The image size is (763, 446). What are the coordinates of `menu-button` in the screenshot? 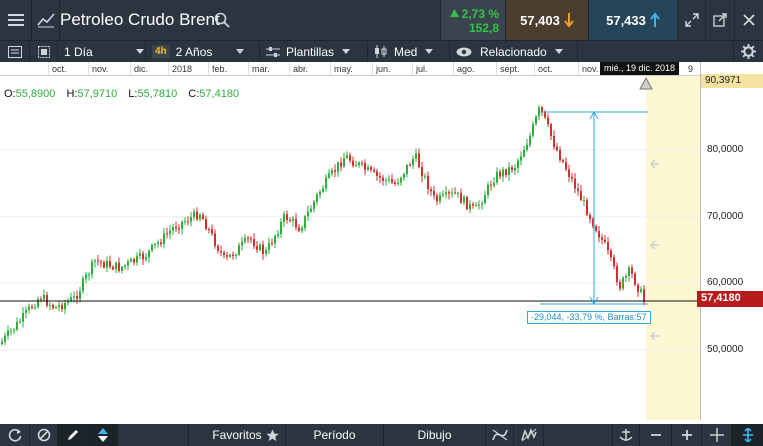 It's located at (16, 20).